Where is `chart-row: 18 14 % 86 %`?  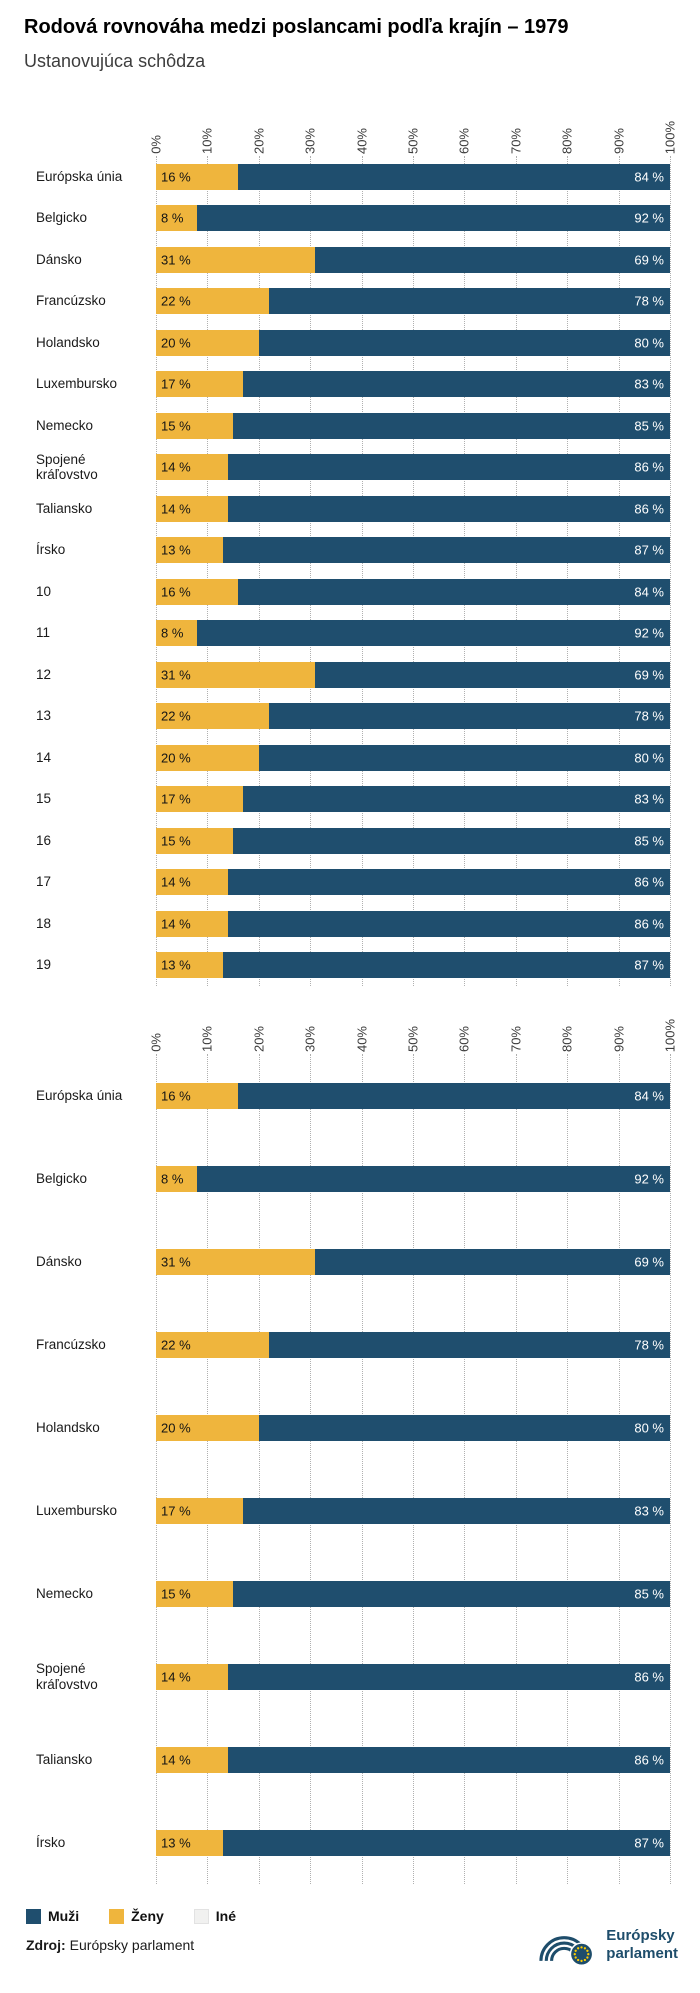 chart-row: 18 14 % 86 % is located at coordinates (347, 924).